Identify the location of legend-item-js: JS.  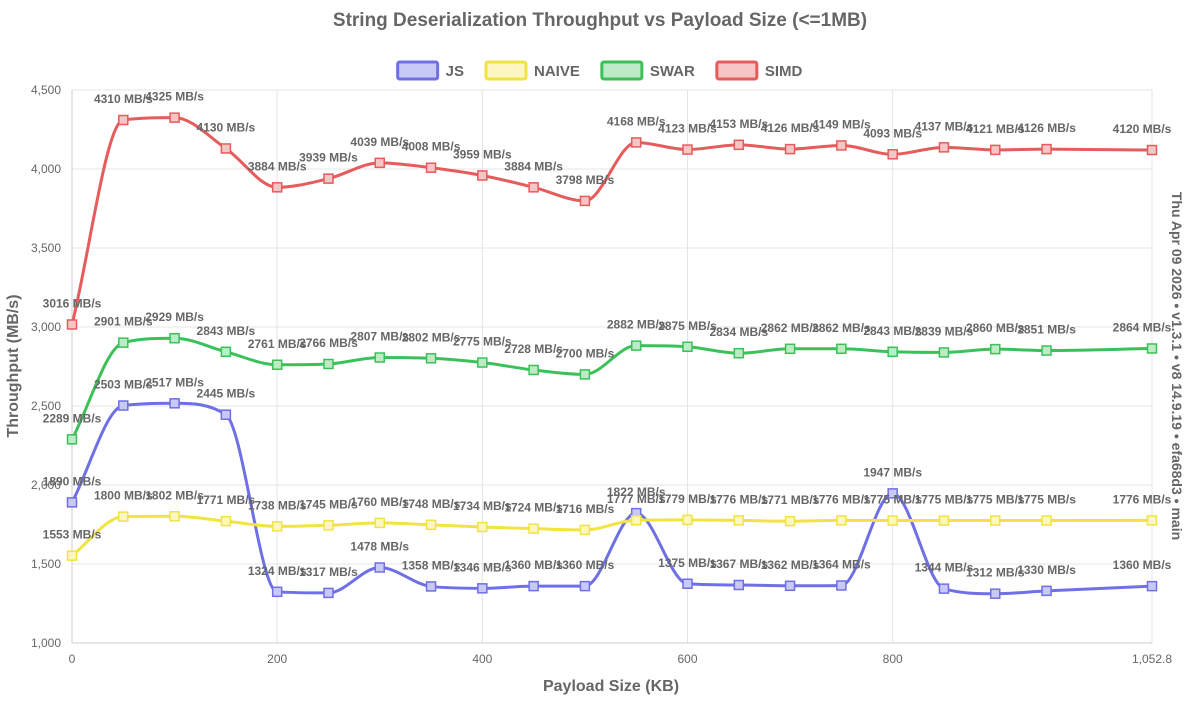
(430, 70).